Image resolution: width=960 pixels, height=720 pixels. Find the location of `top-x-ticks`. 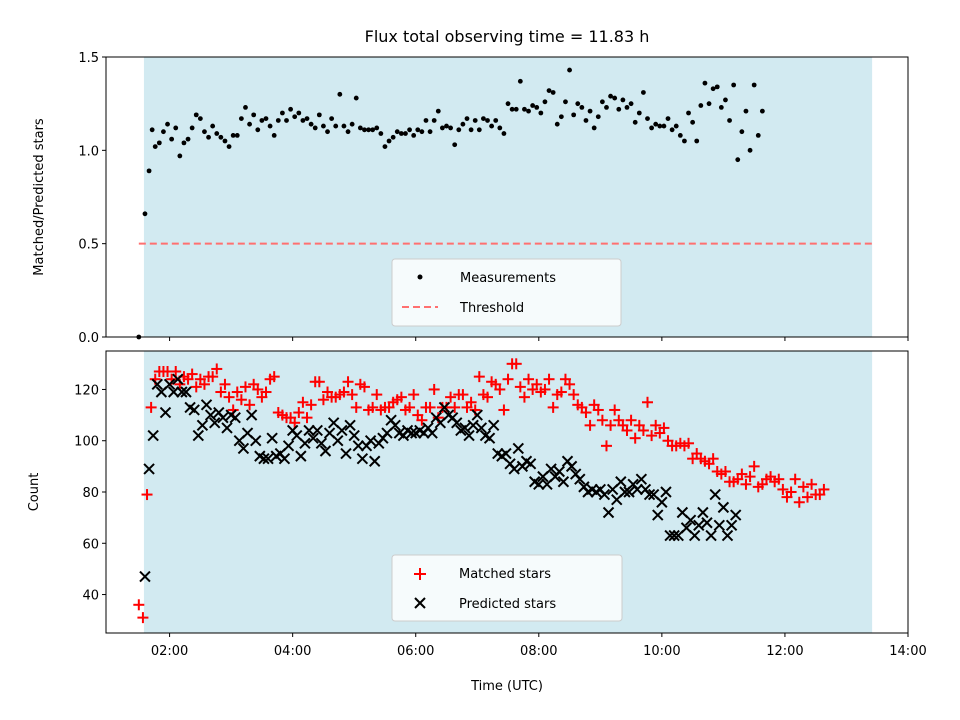

top-x-ticks is located at coordinates (539, 339).